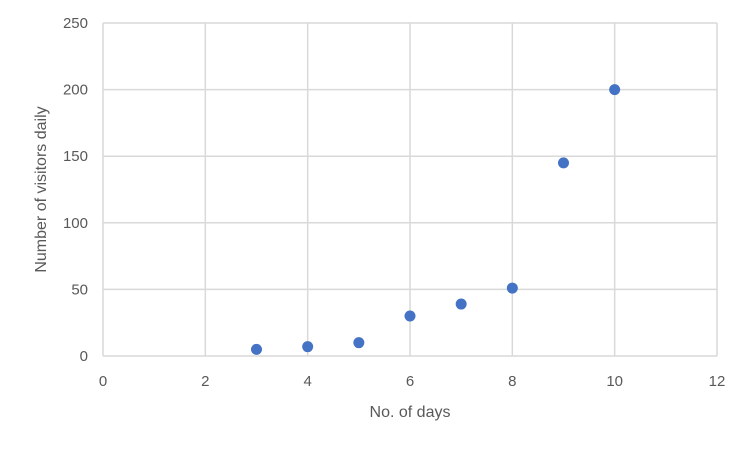  I want to click on y-tick-label: 150, so click(75, 156).